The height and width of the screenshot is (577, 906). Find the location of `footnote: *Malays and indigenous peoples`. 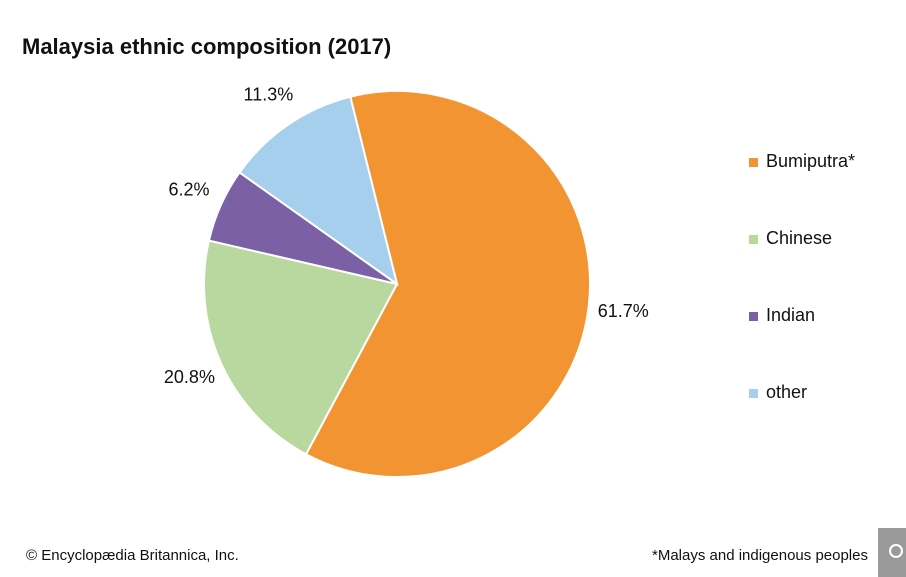

footnote: *Malays and indigenous peoples is located at coordinates (760, 555).